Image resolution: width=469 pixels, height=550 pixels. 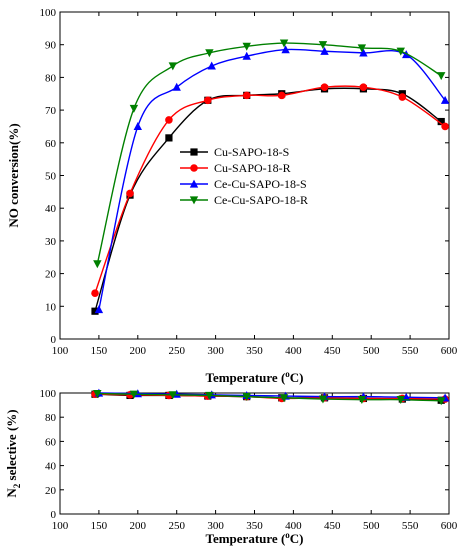 What do you see at coordinates (251, 152) in the screenshot?
I see `legend-label: Cu-SAPO-18-S` at bounding box center [251, 152].